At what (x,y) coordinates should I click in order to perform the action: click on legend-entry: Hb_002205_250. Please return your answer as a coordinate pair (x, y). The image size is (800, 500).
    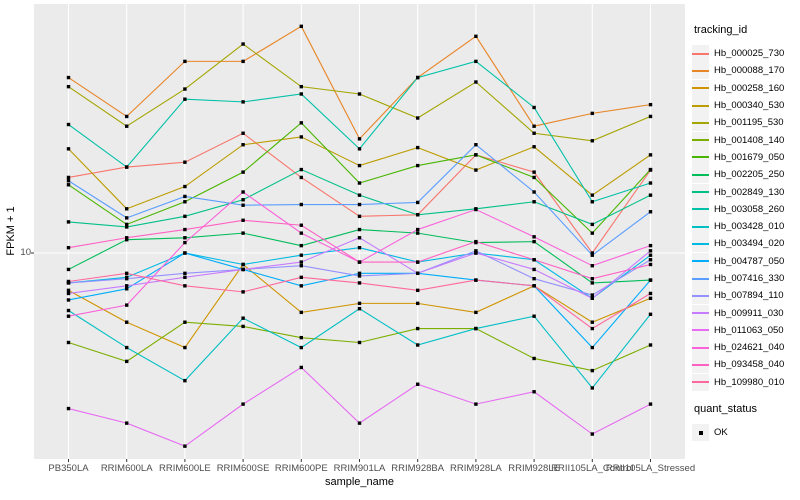
    Looking at the image, I should click on (746, 175).